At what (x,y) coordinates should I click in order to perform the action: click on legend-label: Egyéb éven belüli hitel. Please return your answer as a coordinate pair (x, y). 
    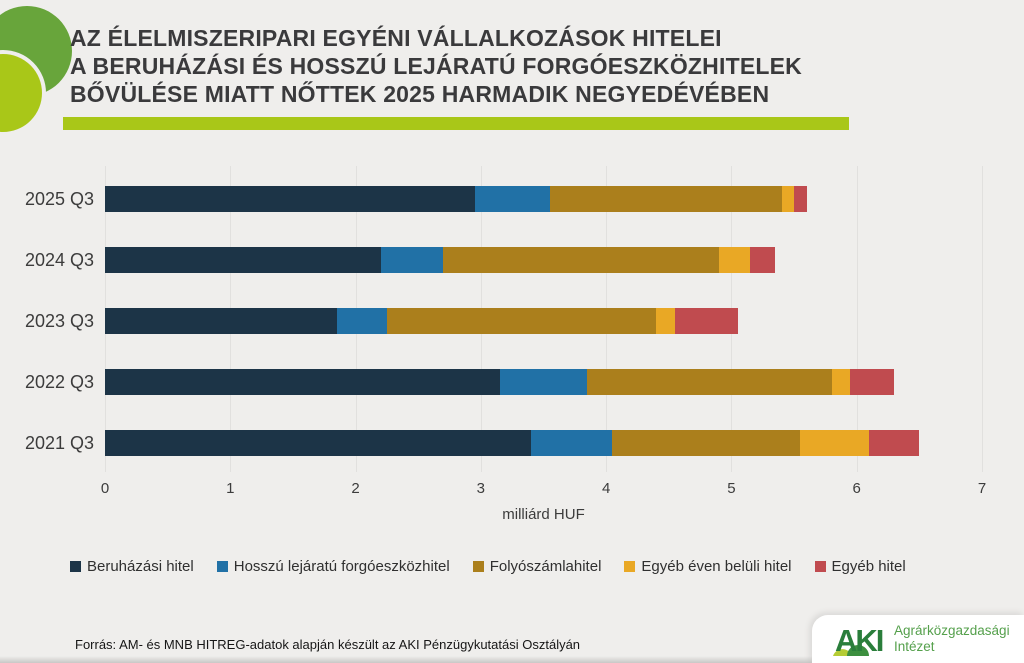
    Looking at the image, I should click on (716, 566).